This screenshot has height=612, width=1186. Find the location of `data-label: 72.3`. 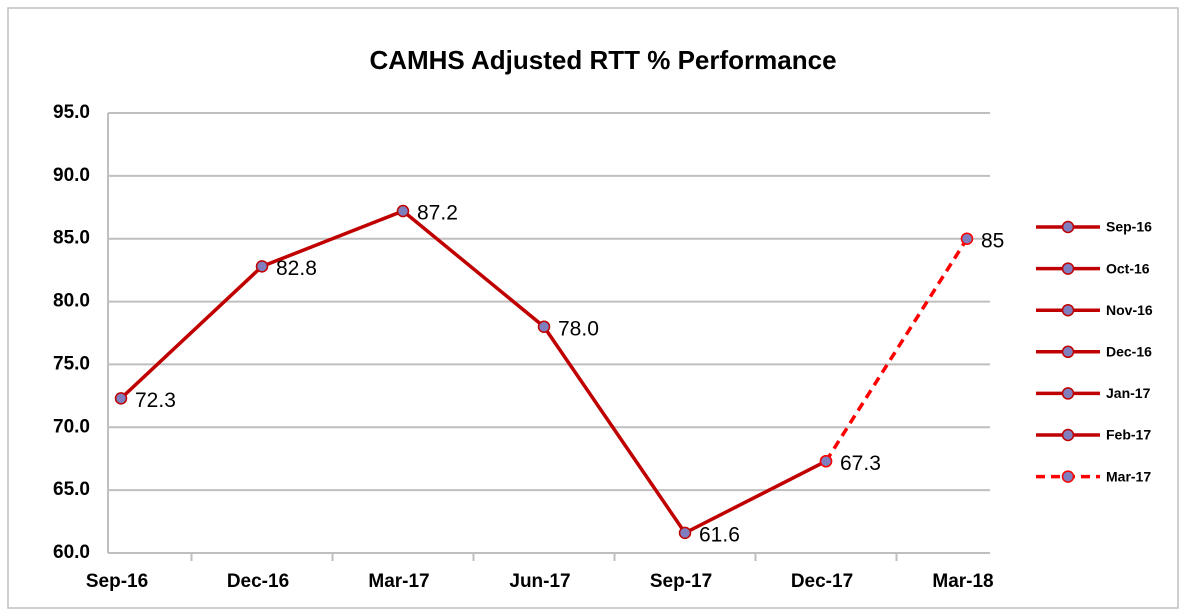

data-label: 72.3 is located at coordinates (155, 400).